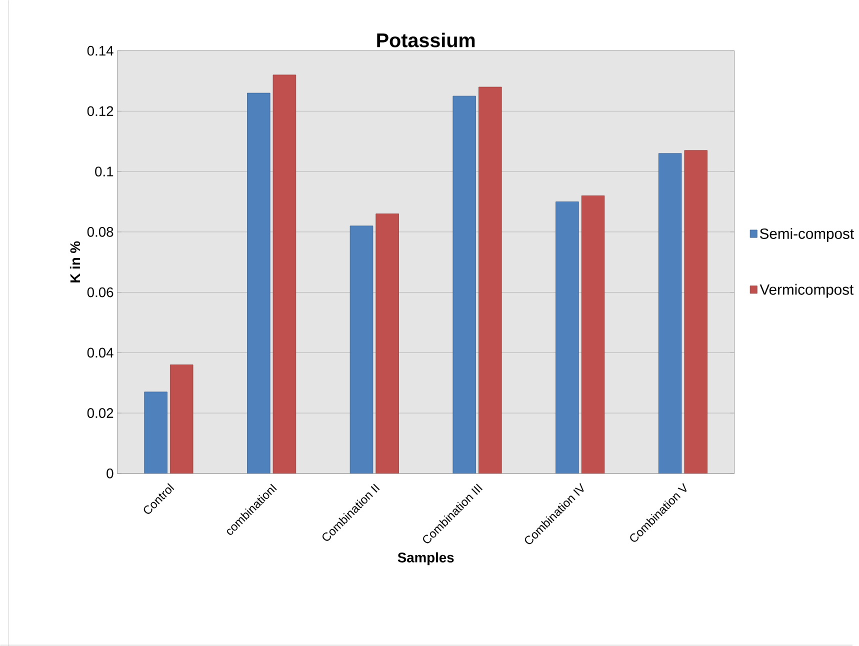 This screenshot has height=646, width=859. Describe the element at coordinates (104, 171) in the screenshot. I see `y-tick-label: 0.1` at that location.